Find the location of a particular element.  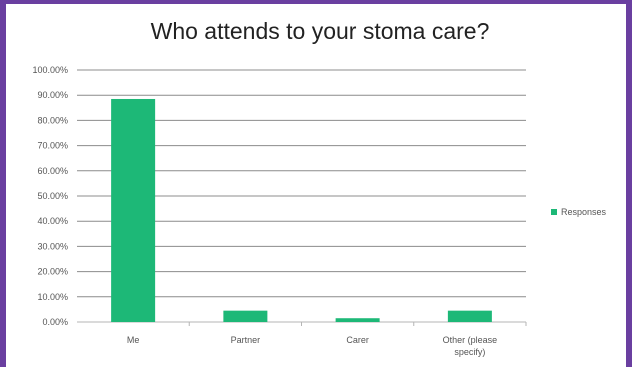

x-category-label: Other (please is located at coordinates (470, 340).